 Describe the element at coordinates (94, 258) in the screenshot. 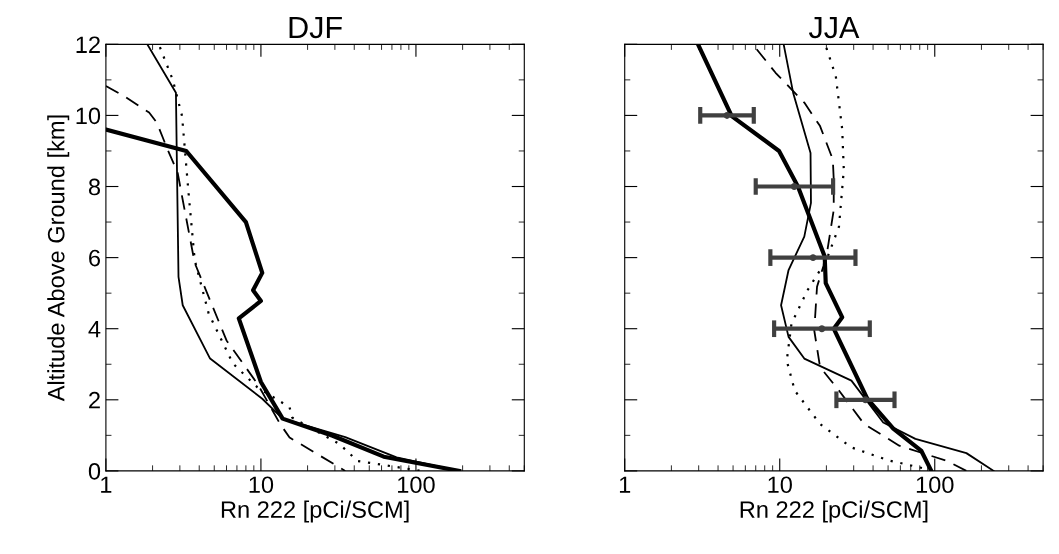

I see `y-tick-label: 6` at that location.